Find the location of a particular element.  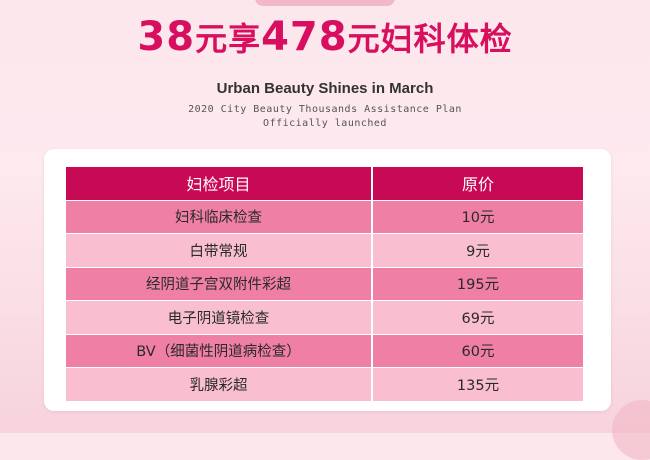

table-row: 电子阴道镜检查 69元 is located at coordinates (324, 317).